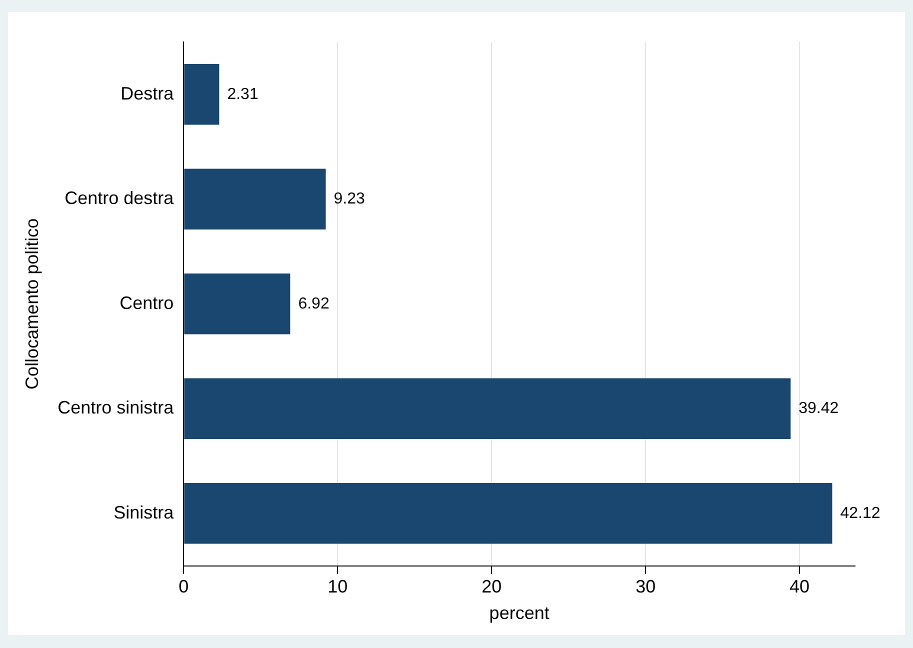  I want to click on y-tick-label: Destra, so click(147, 93).